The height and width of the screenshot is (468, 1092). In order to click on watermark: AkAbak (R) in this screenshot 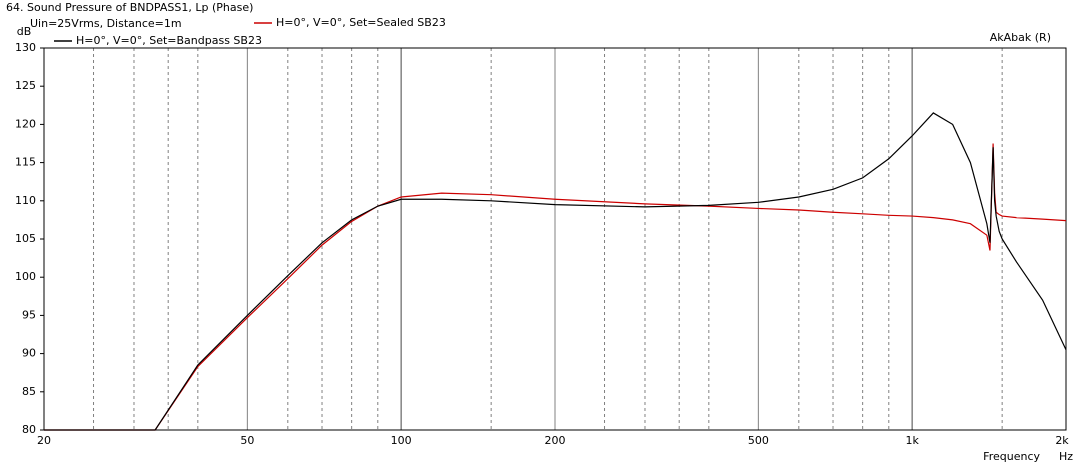, I will do `click(1020, 37)`.